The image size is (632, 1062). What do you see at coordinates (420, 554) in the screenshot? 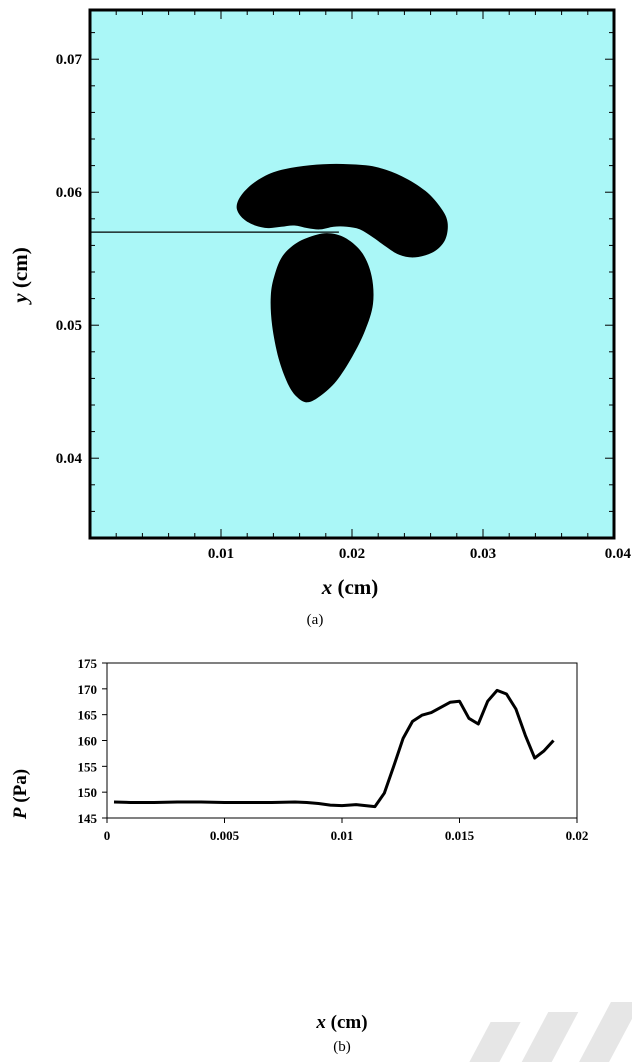
I see `x-tick-labels: 0.01 0.02 0.03 0.04` at bounding box center [420, 554].